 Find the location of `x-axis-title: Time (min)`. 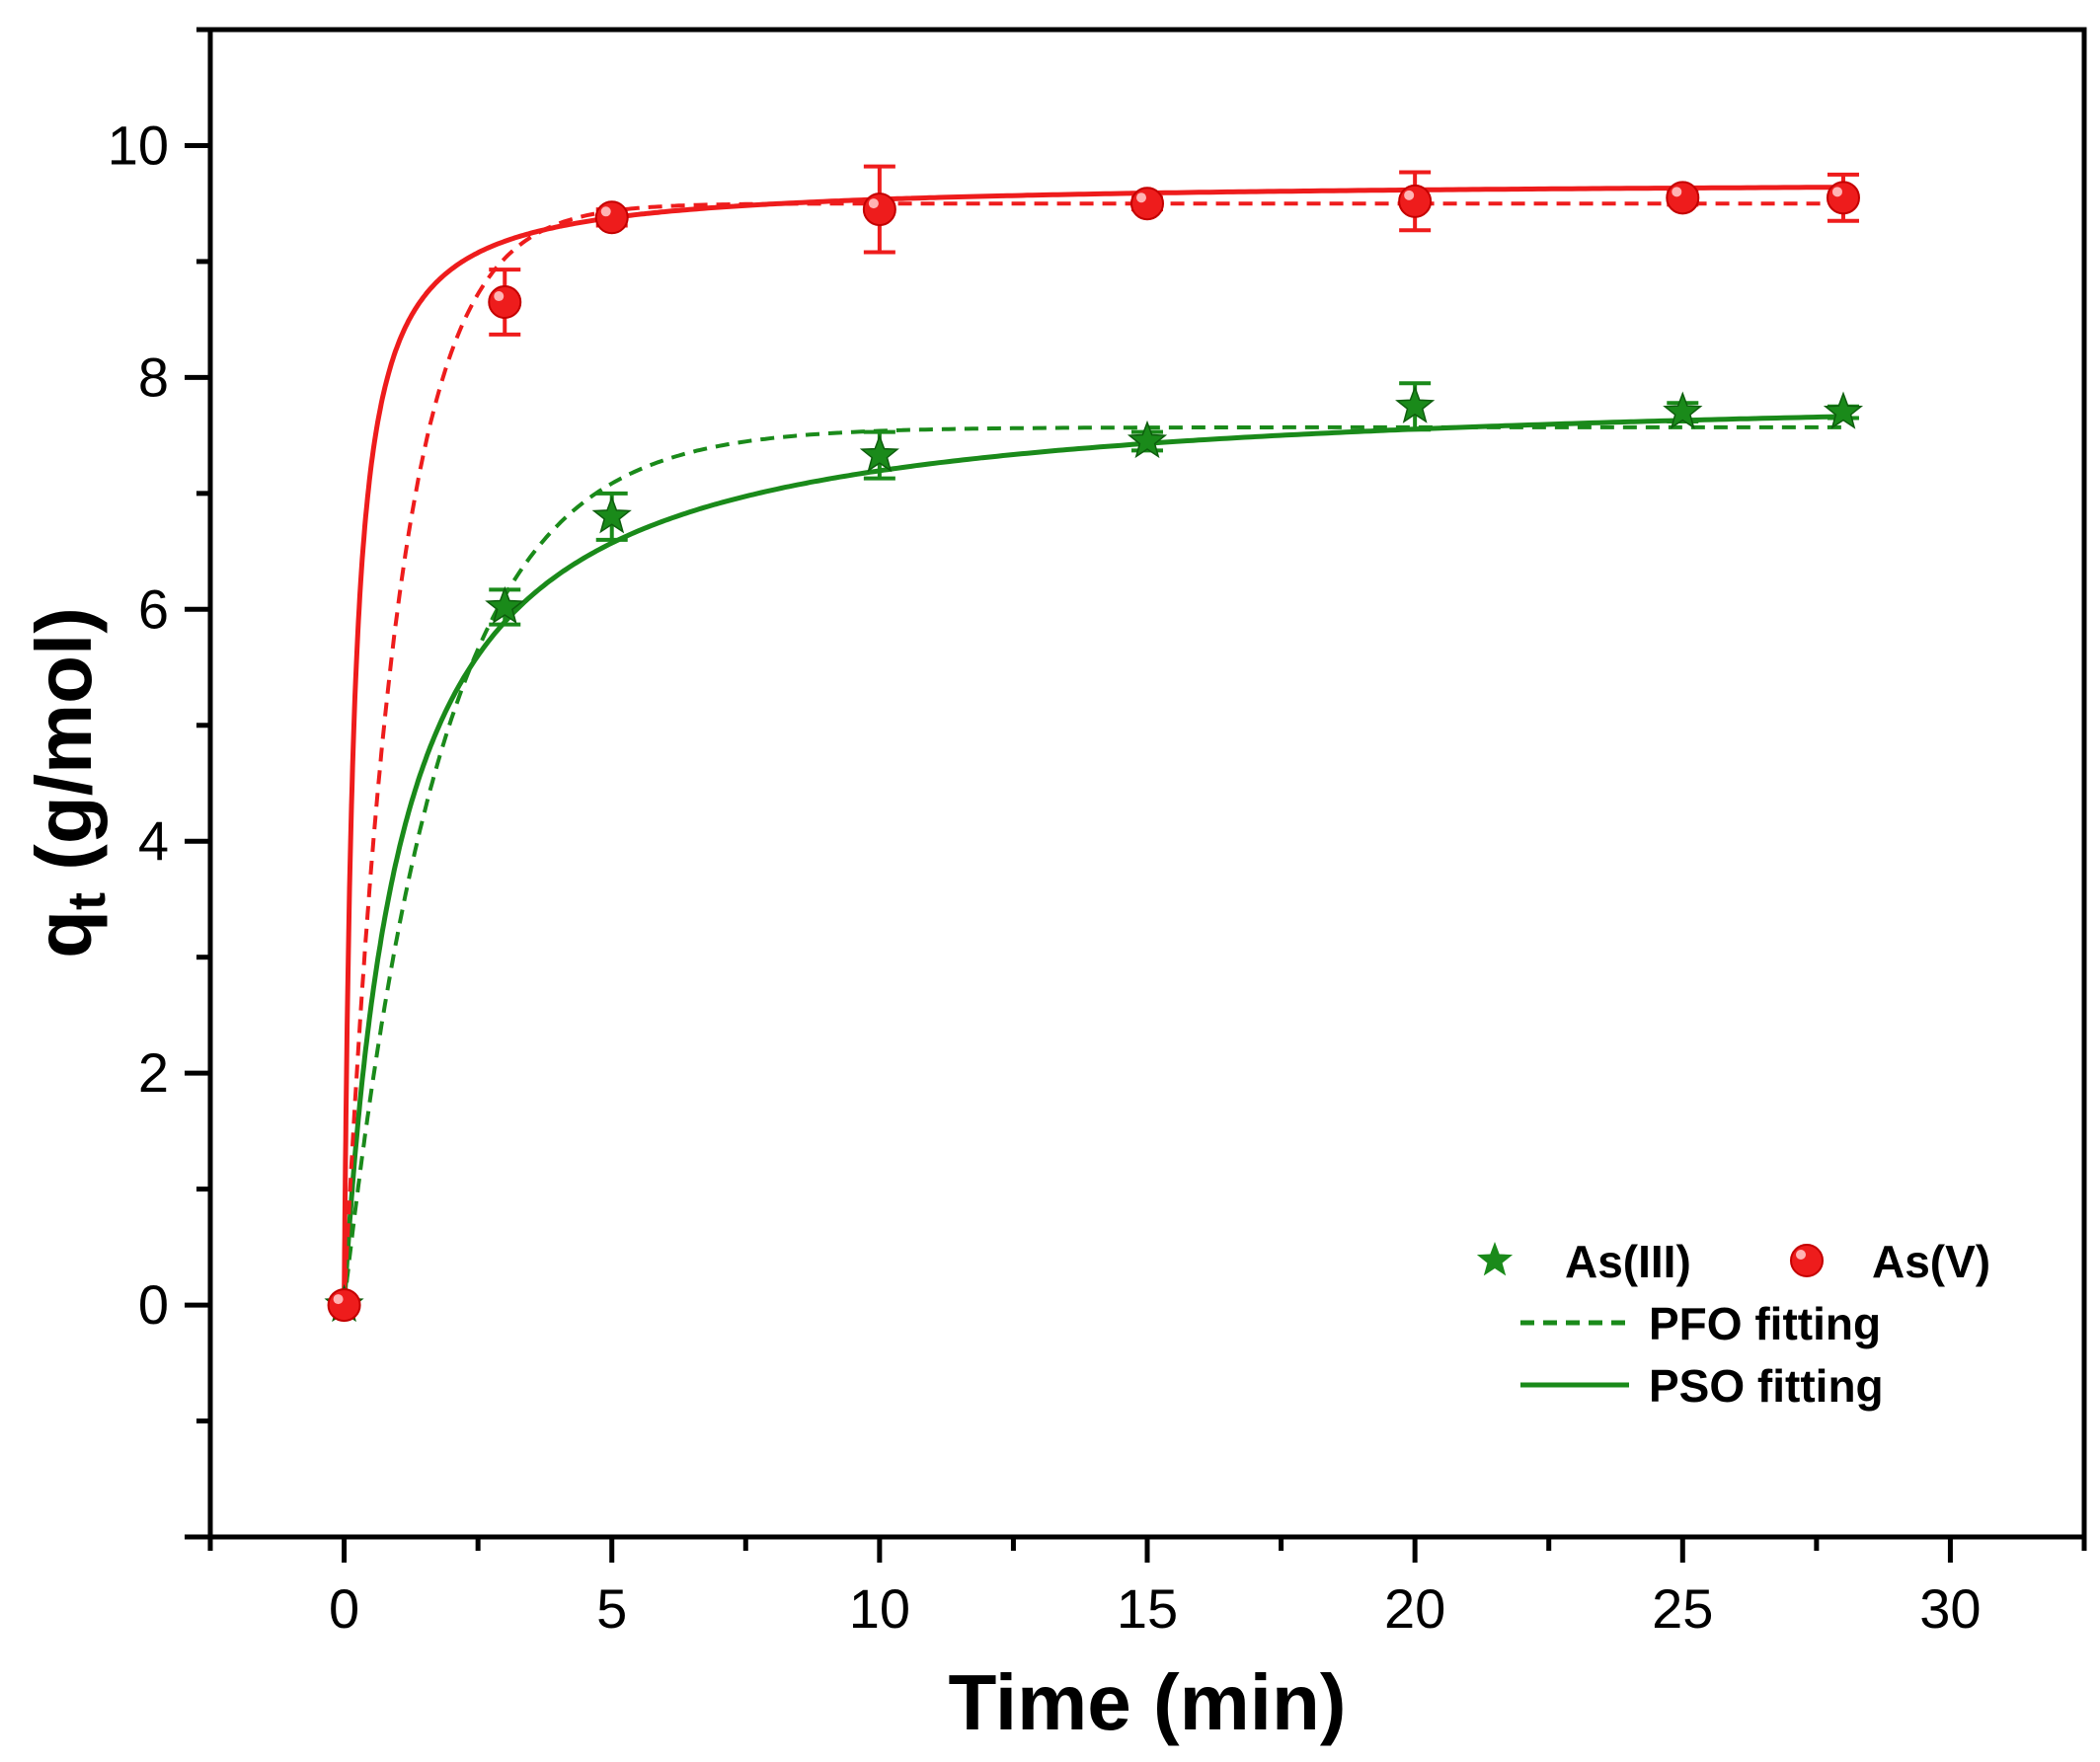

x-axis-title: Time (min) is located at coordinates (1147, 1702).